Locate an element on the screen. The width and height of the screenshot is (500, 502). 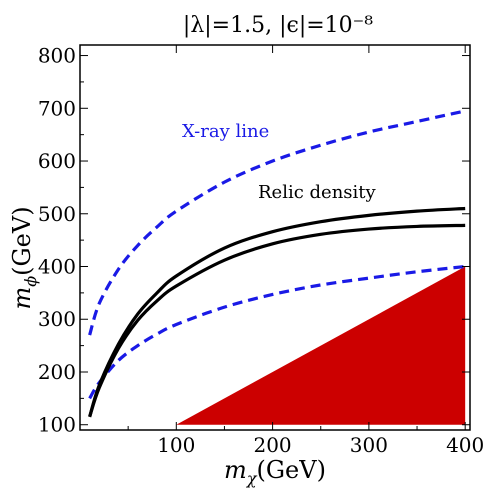
annotation-xray-line: X-ray line is located at coordinates (225, 131).